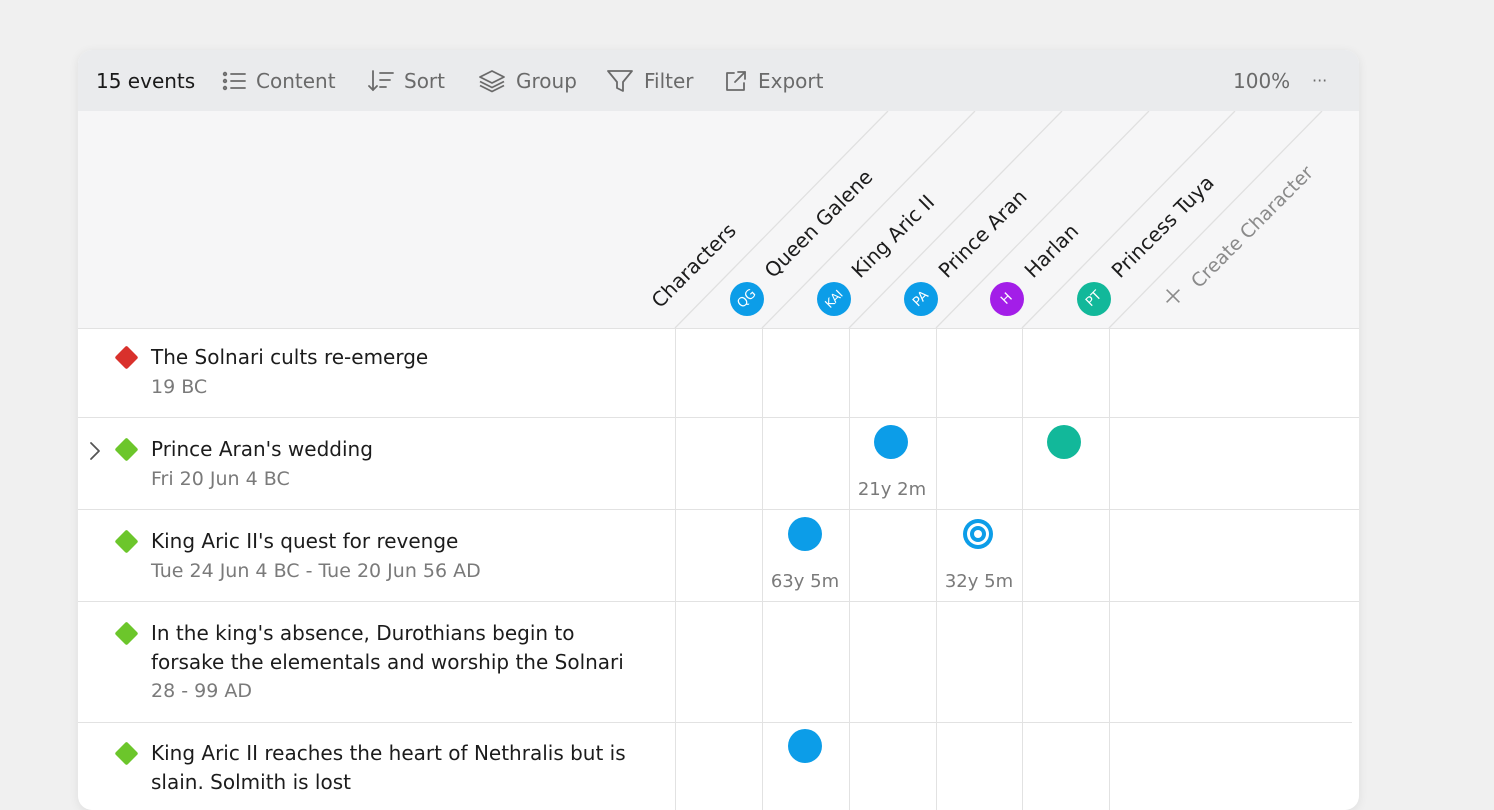  I want to click on event-count: 15 events, so click(146, 80).